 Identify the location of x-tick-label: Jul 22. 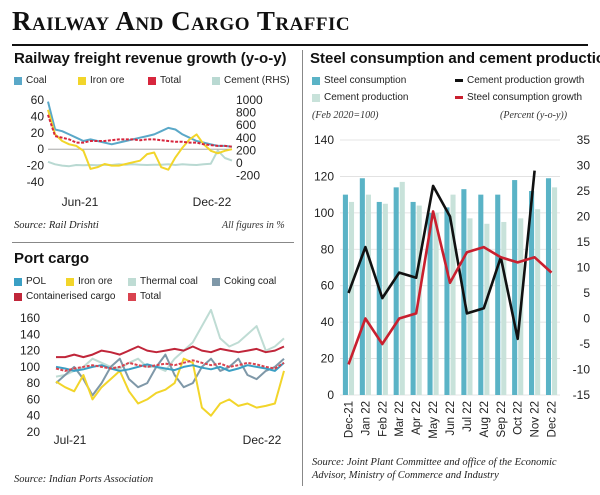
(468, 416).